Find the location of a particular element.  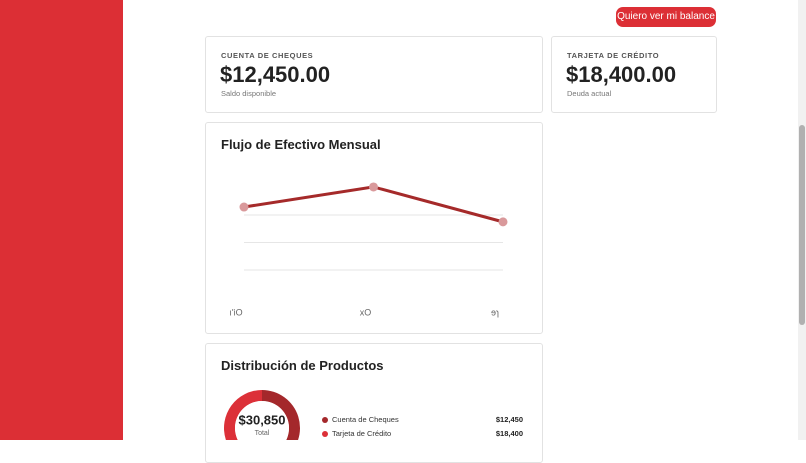

account-label: TARJETA DE CRÉDITO is located at coordinates (613, 55).